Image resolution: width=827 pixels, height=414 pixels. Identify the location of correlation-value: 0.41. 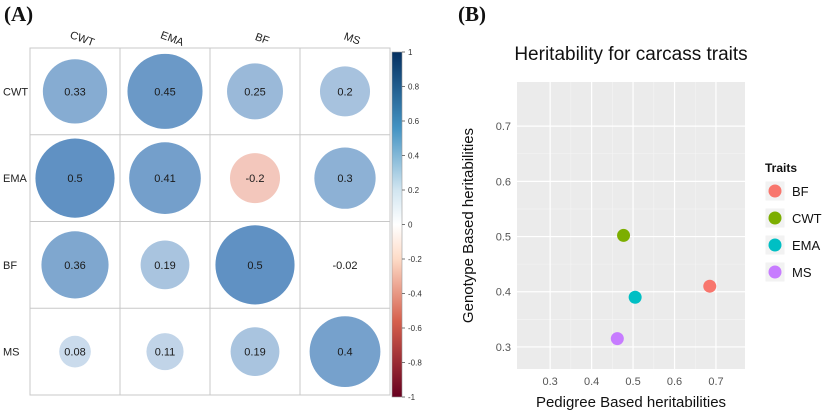
(164, 179).